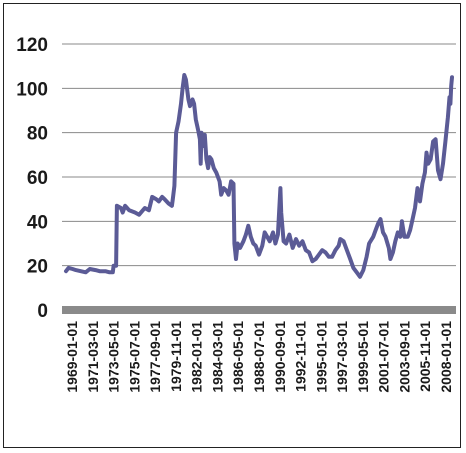 The height and width of the screenshot is (453, 466). What do you see at coordinates (72, 357) in the screenshot?
I see `x-tick-label: 1969-01-01` at bounding box center [72, 357].